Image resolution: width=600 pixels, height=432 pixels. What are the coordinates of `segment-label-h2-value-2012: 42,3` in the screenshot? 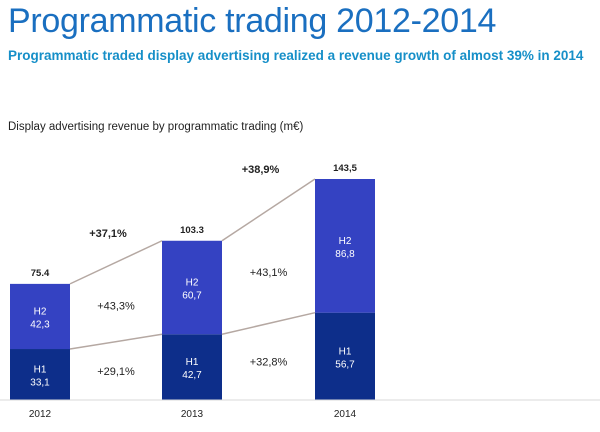 It's located at (40, 324).